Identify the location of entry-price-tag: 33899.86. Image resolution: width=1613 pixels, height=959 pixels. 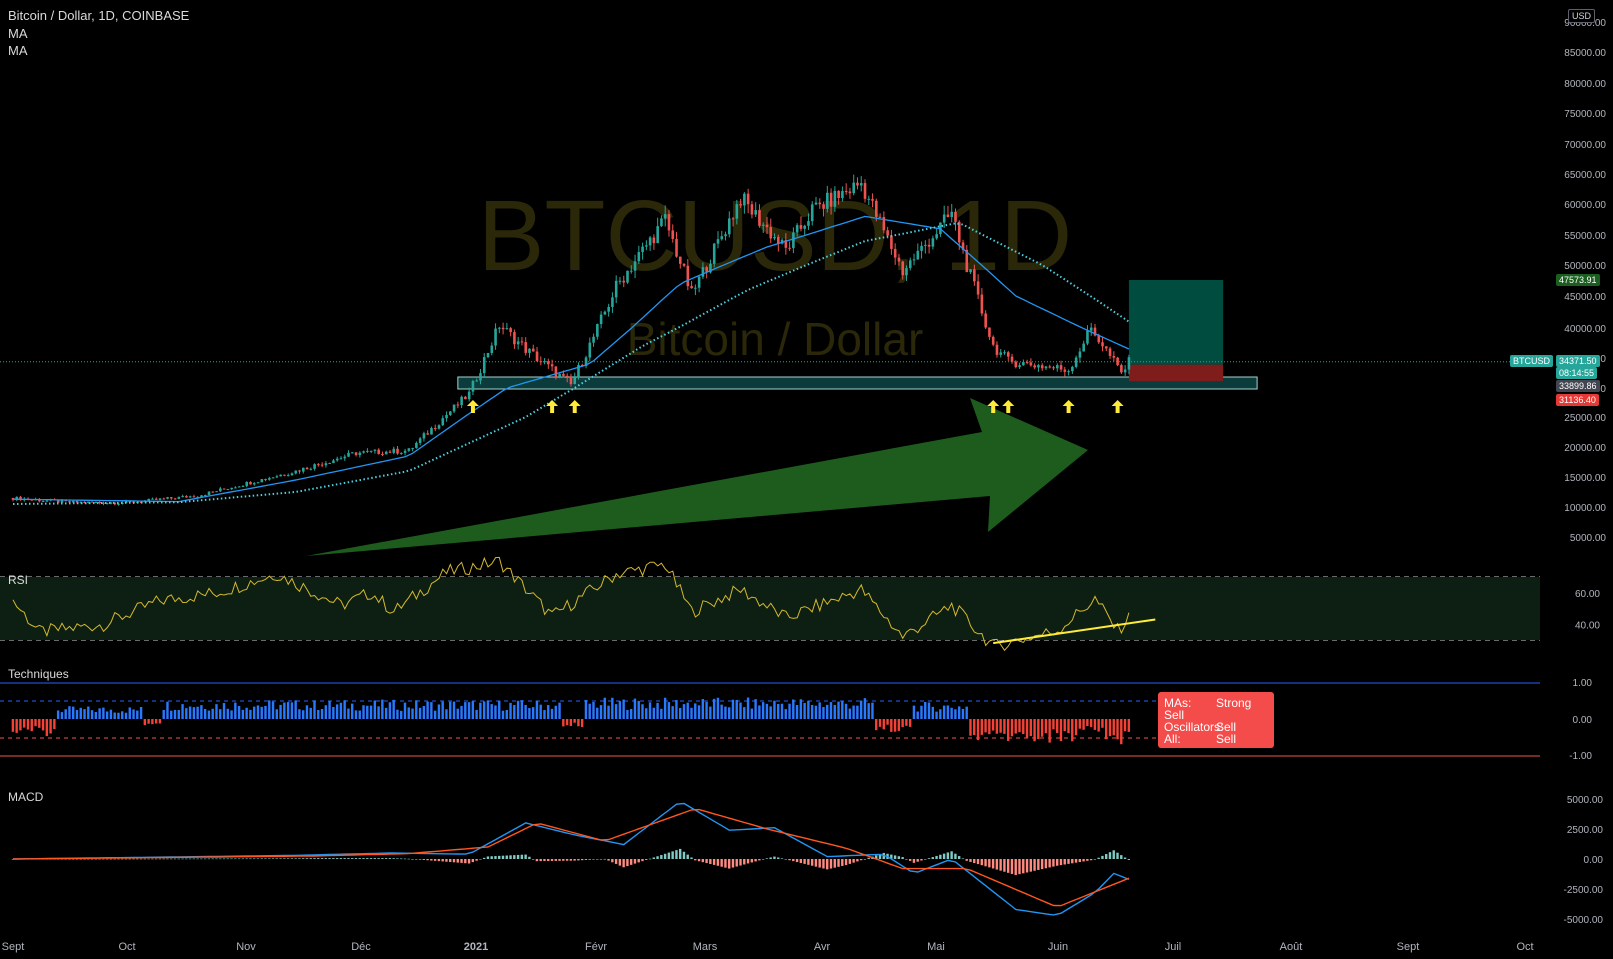
(1578, 386).